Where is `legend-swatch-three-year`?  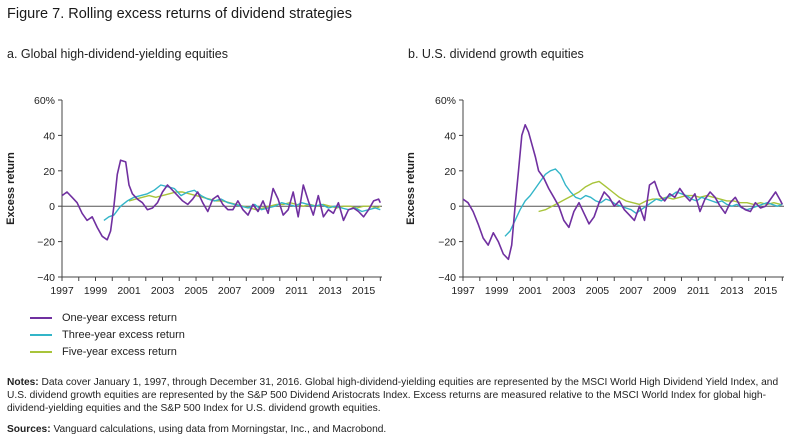 legend-swatch-three-year is located at coordinates (41, 334).